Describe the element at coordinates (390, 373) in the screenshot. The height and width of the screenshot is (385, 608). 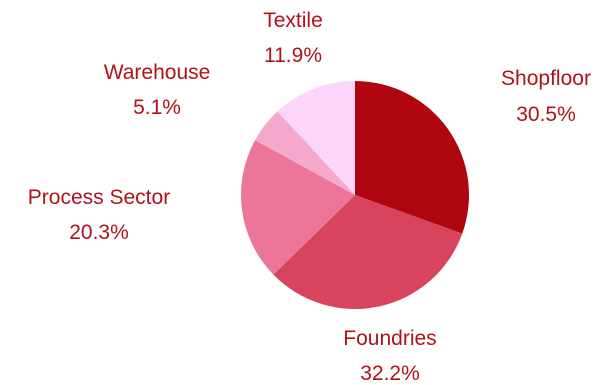
I see `slice-percent-foundries: 32.2%` at that location.